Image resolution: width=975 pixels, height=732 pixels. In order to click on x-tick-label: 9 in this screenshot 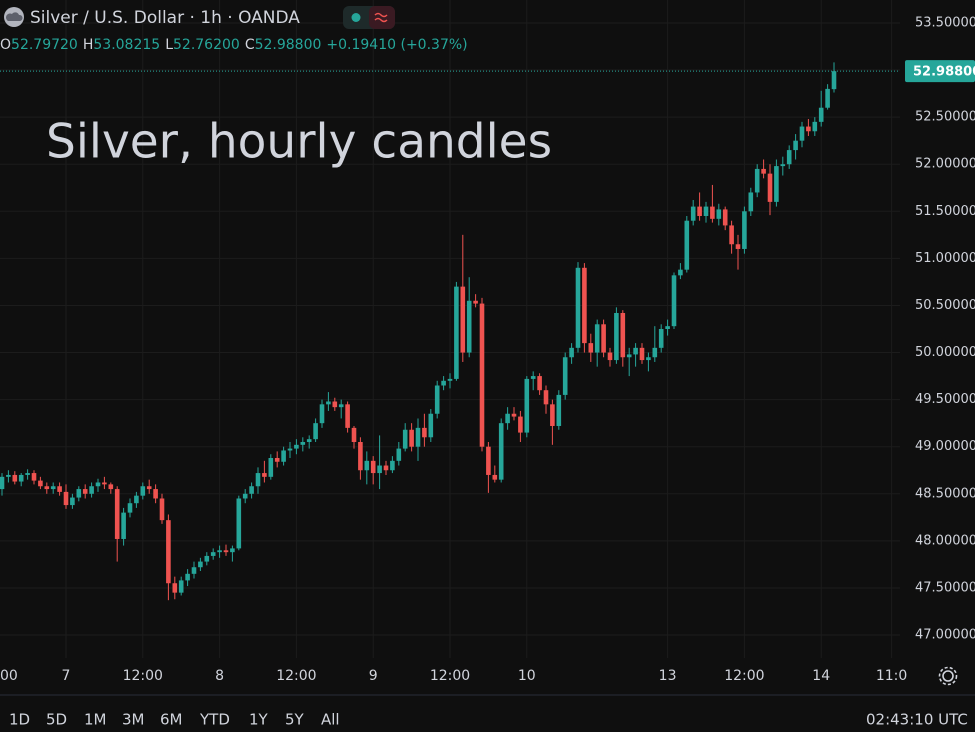, I will do `click(373, 676)`.